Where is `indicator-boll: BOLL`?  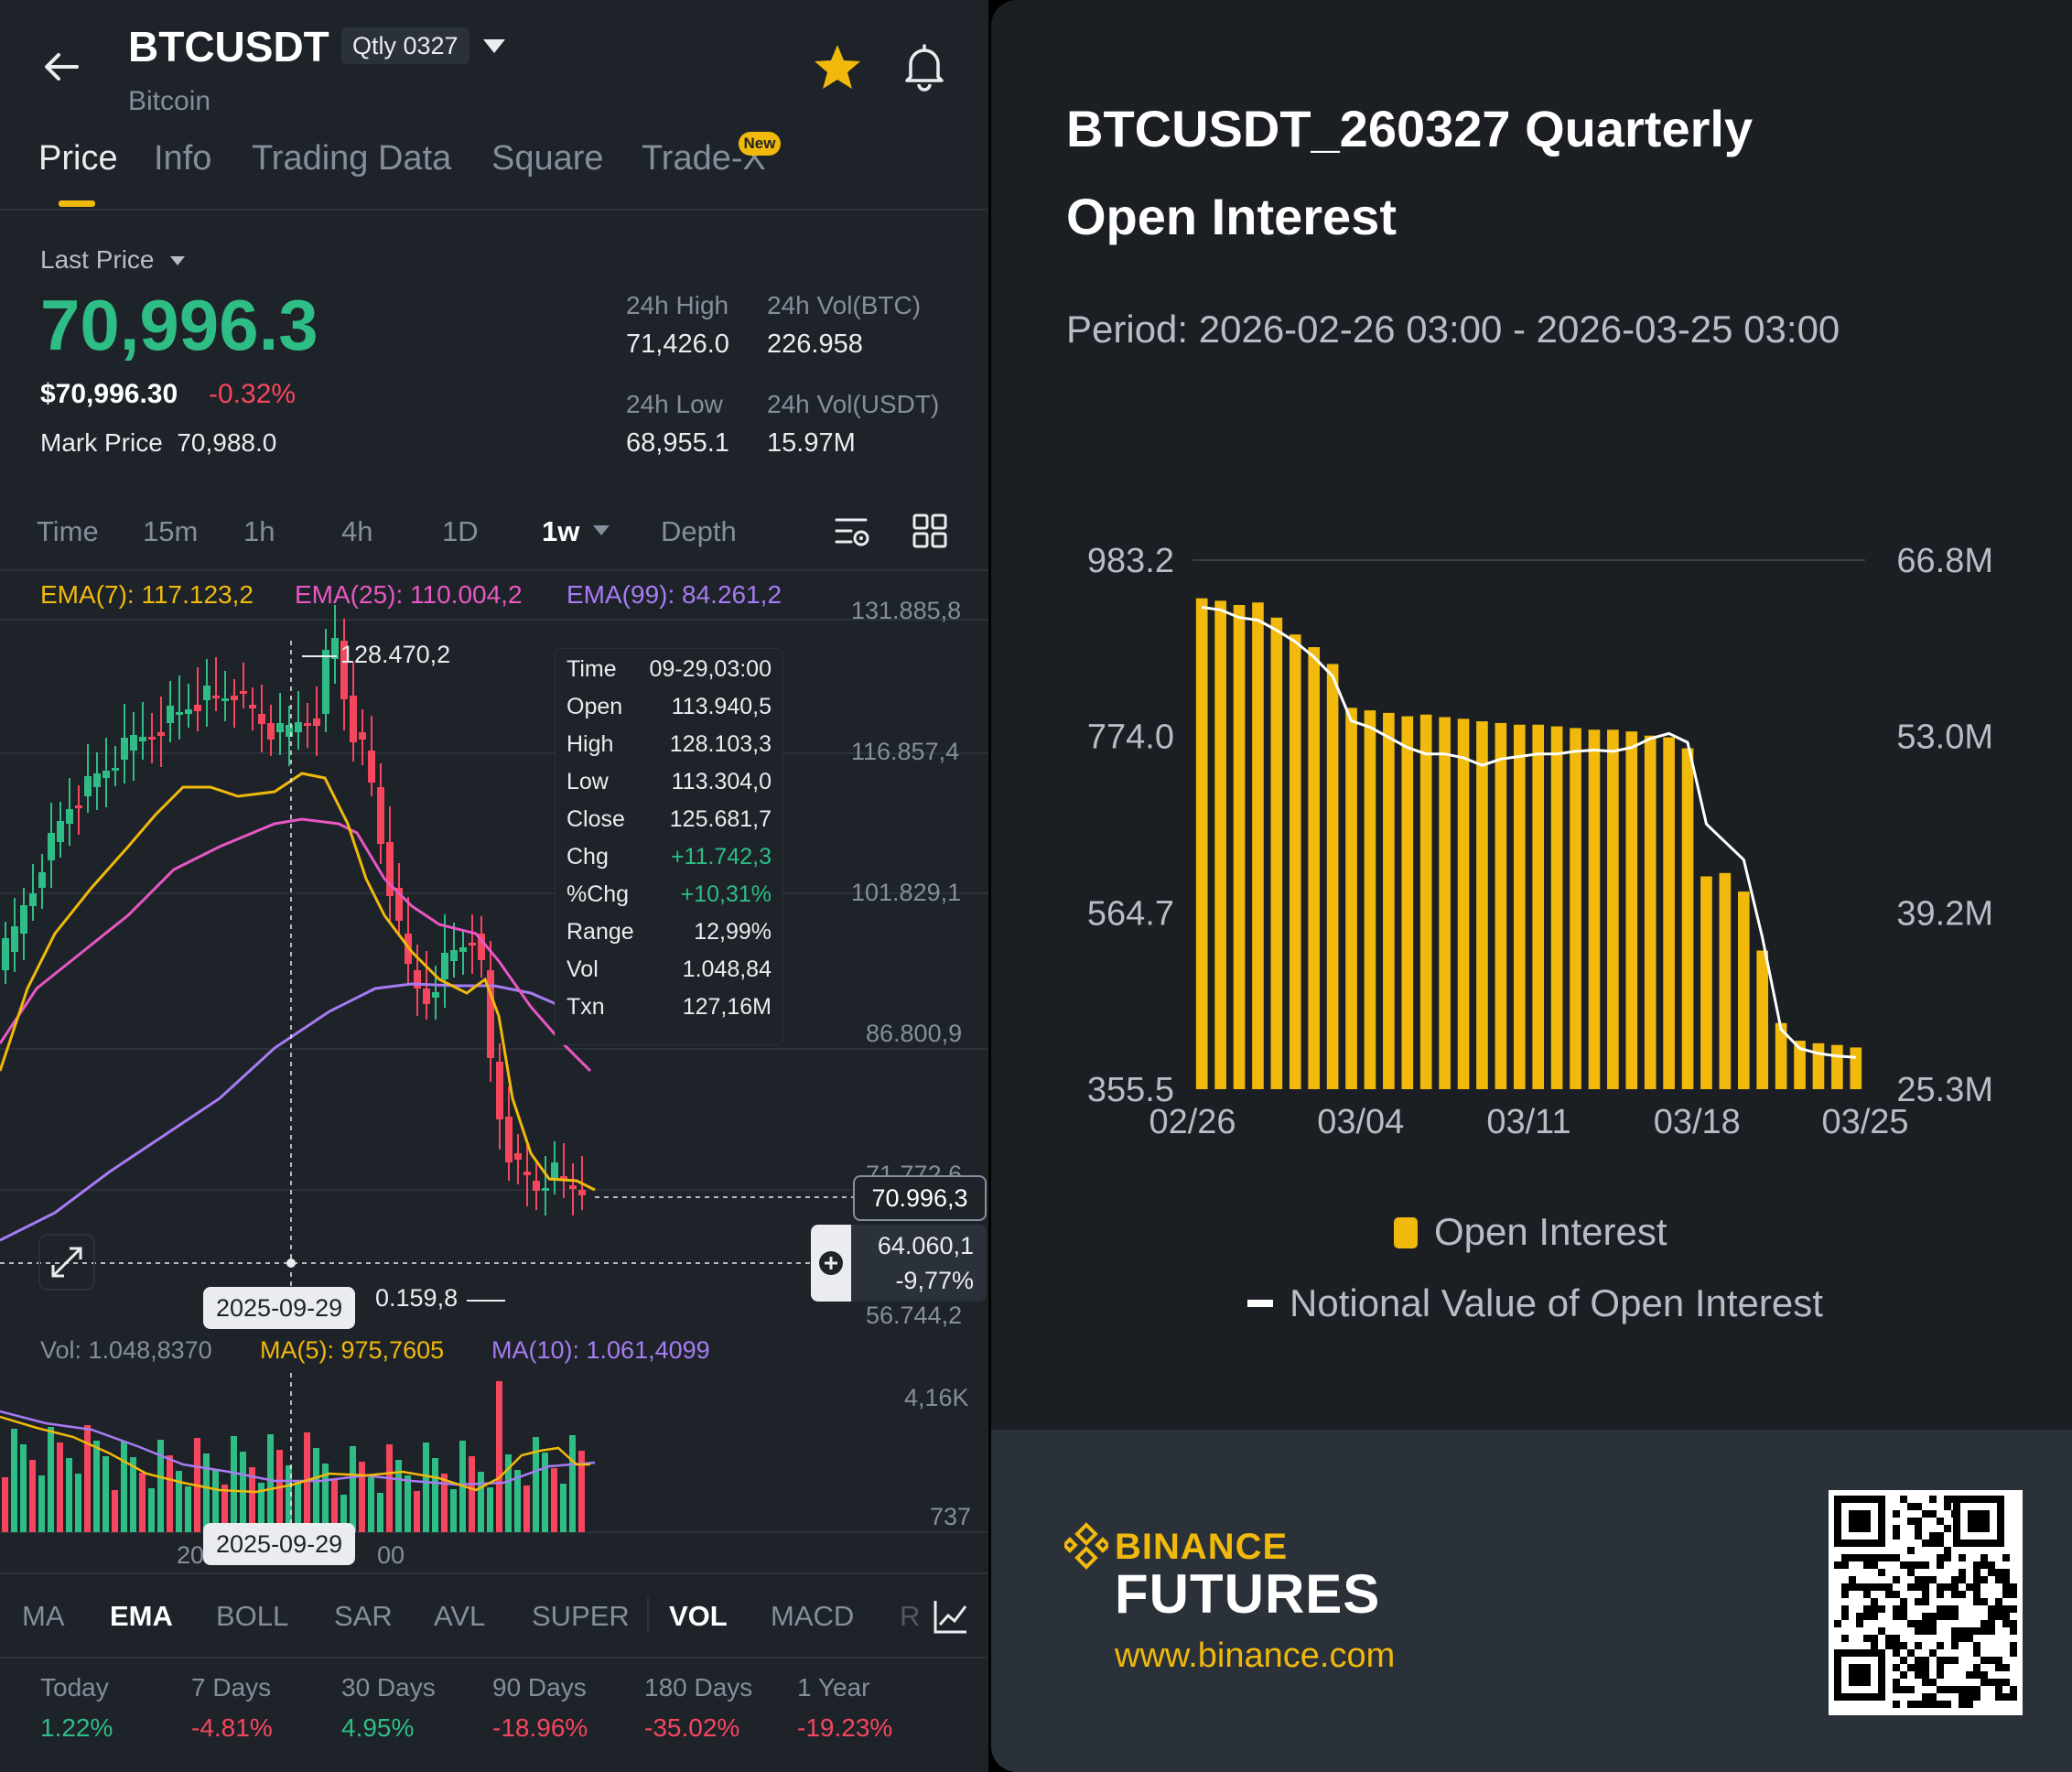 indicator-boll: BOLL is located at coordinates (252, 1616).